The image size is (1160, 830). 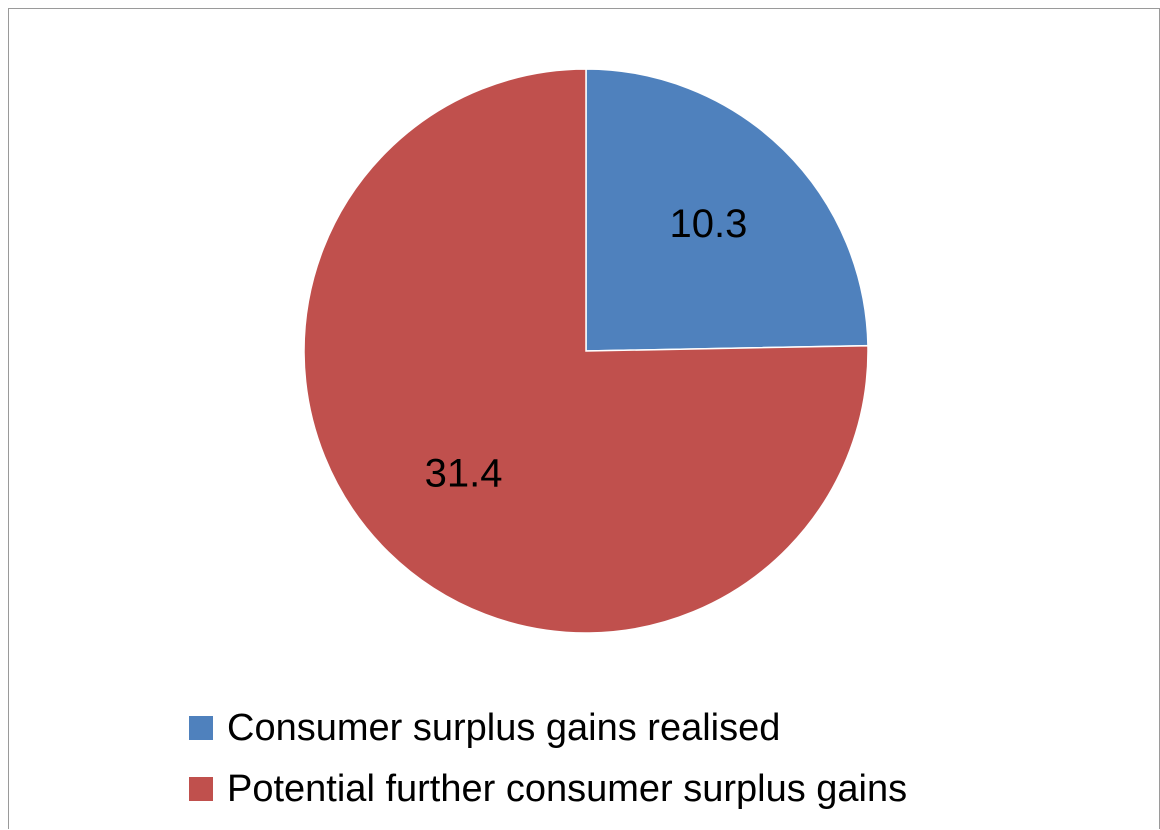 I want to click on legend-item-realised: Consumer surplus gains realised, so click(x=548, y=728).